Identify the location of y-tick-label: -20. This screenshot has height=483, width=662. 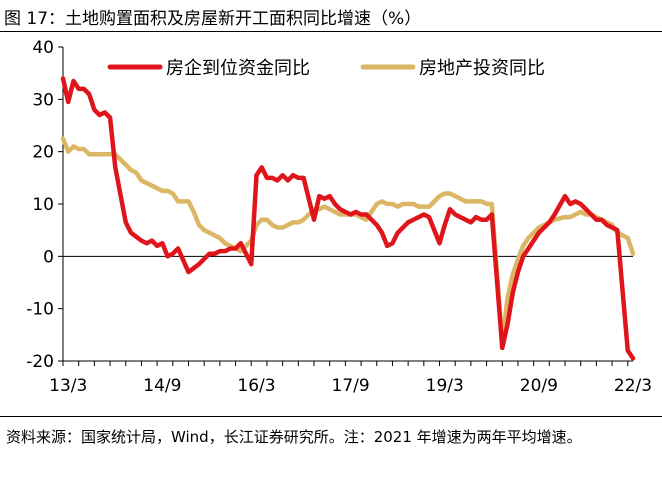
(40, 362).